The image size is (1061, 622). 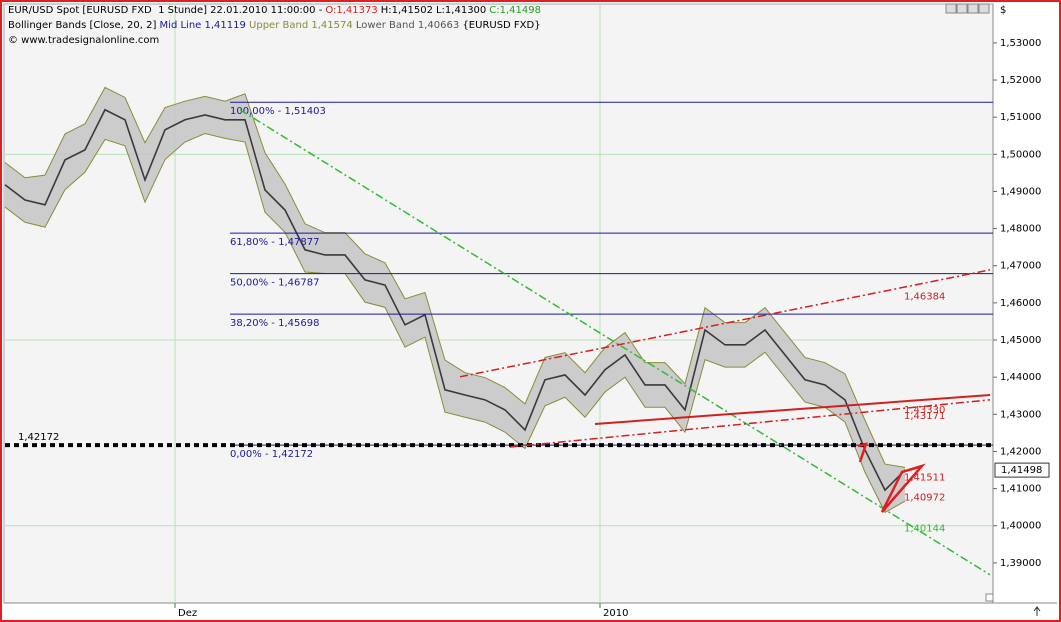 I want to click on annotation: 1,43330, so click(x=924, y=410).